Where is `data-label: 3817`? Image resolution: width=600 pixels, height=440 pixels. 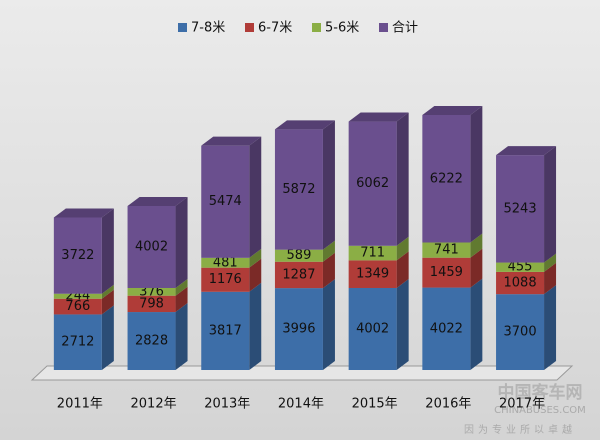
data-label: 3817 is located at coordinates (225, 330).